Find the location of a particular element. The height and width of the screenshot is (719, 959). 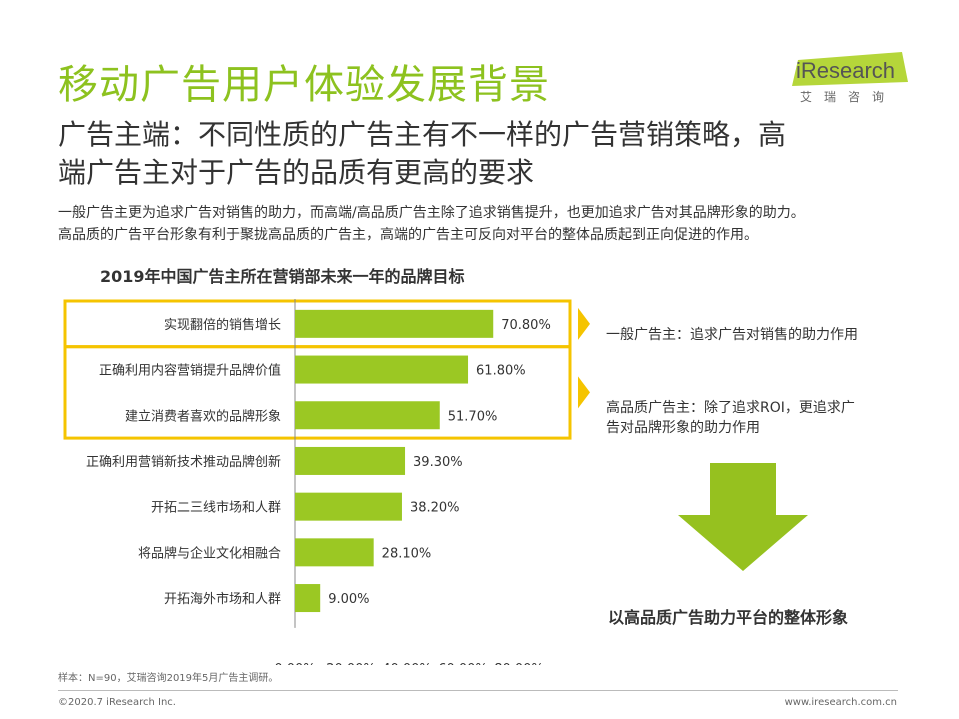

logo-badge-icon is located at coordinates (850, 69).